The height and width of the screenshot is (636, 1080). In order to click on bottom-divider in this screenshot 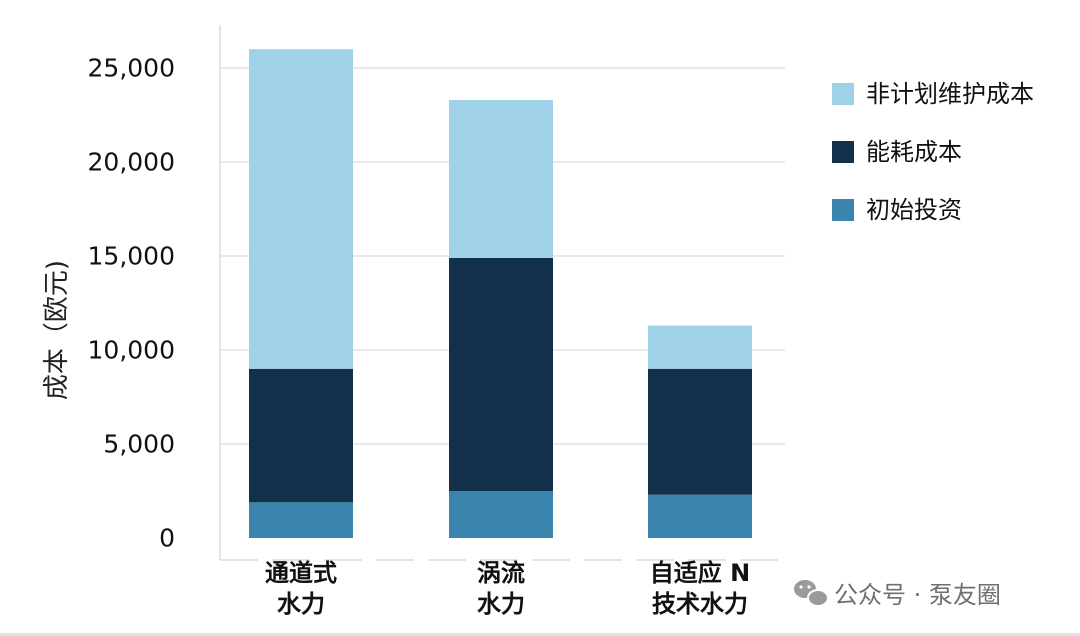, I will do `click(540, 634)`.